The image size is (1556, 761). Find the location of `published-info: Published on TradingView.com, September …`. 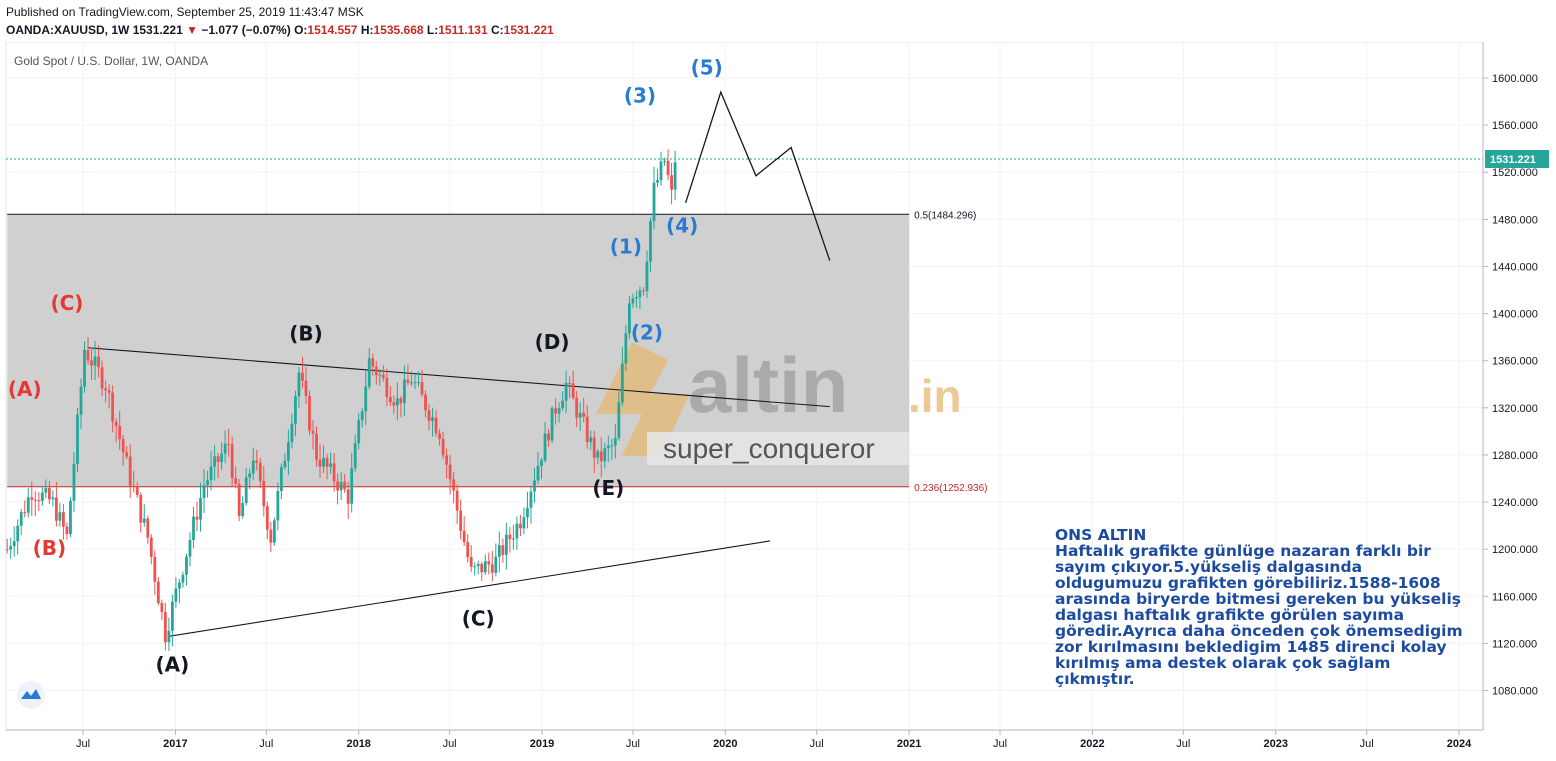

published-info: Published on TradingView.com, September … is located at coordinates (185, 12).